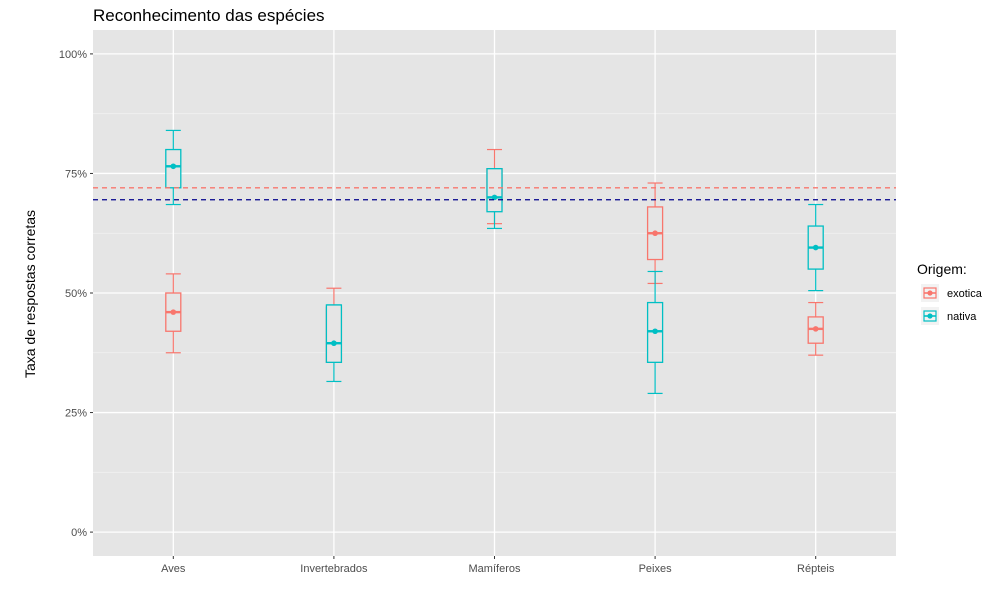 The image size is (1000, 600). Describe the element at coordinates (965, 294) in the screenshot. I see `legend-label: exotica` at that location.